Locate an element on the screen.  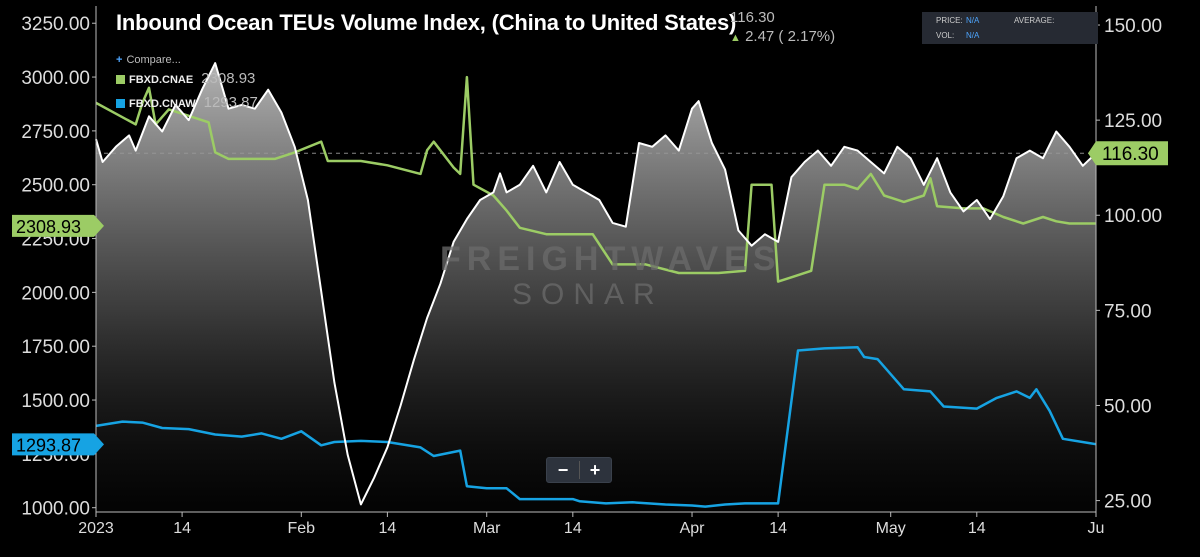
up-arrow-icon: ▲ is located at coordinates (735, 38).